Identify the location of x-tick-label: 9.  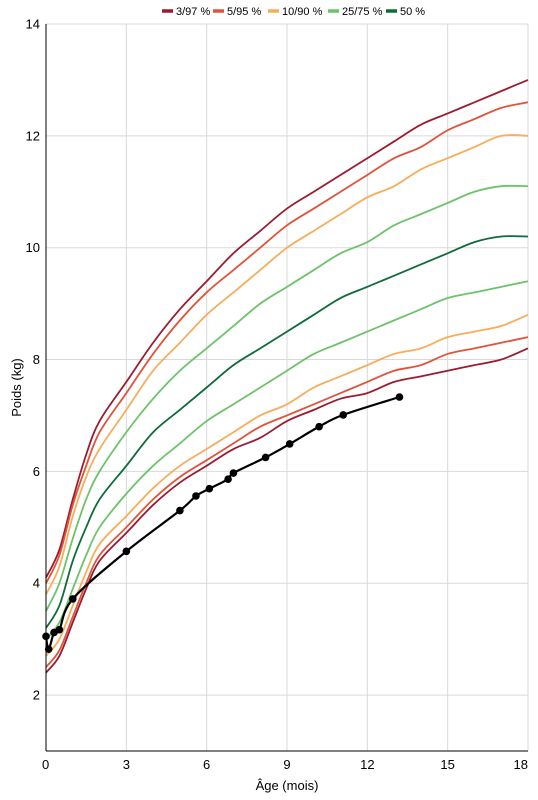
(286, 764).